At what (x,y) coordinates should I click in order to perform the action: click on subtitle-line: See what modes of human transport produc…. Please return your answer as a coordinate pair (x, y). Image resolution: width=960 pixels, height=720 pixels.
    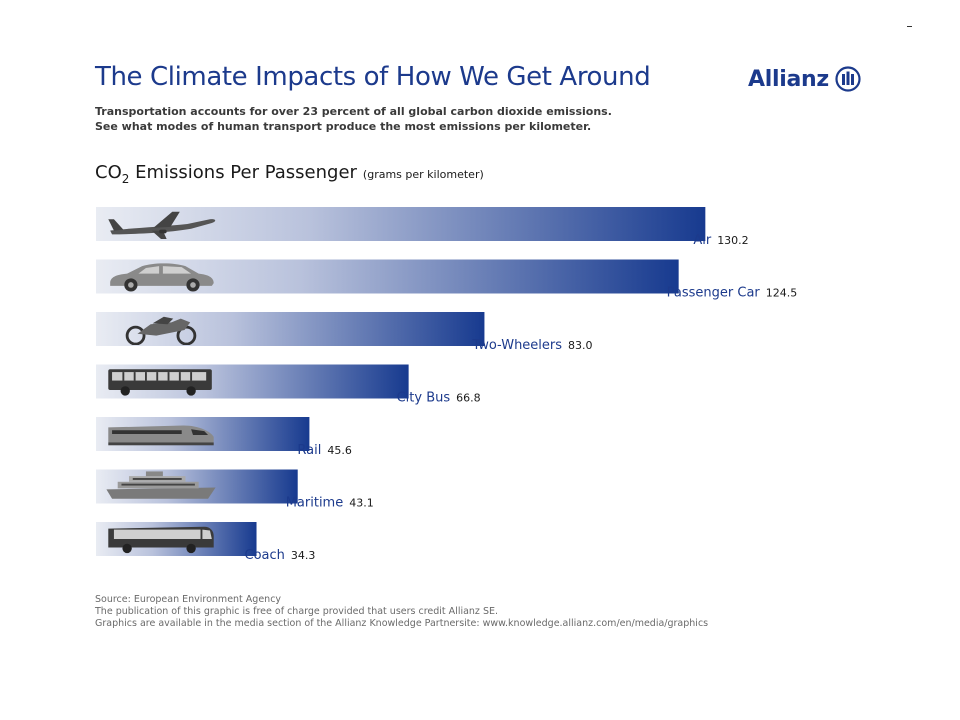
    Looking at the image, I should click on (343, 126).